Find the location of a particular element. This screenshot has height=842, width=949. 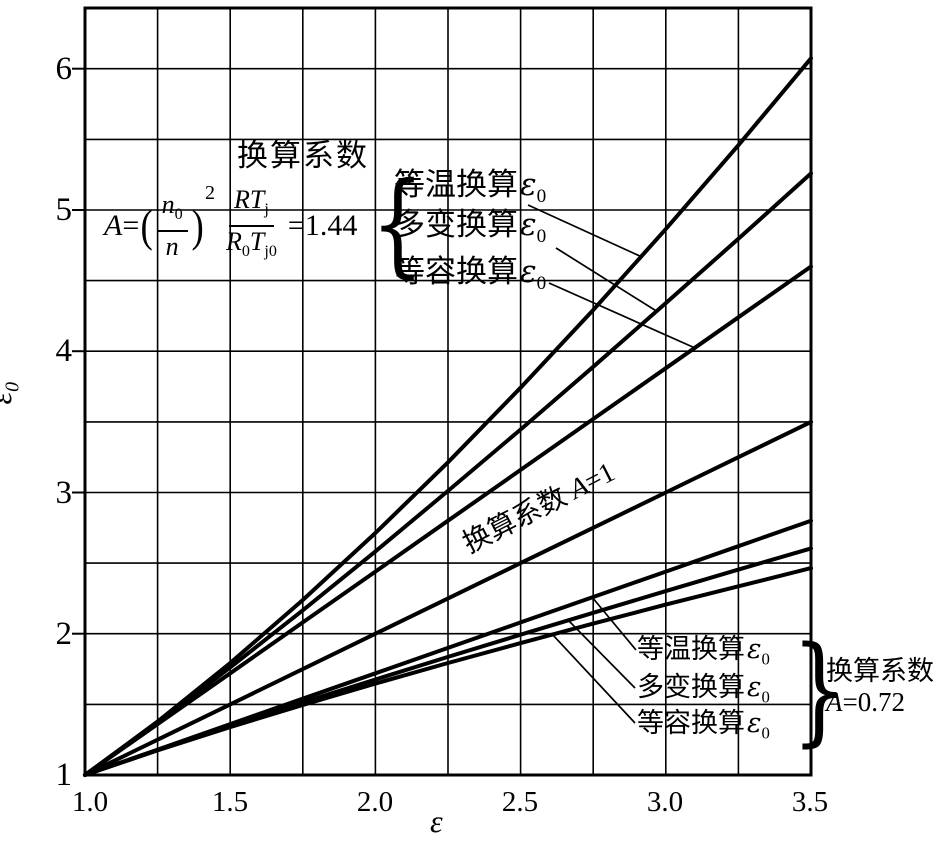

y-axis-title: ε0 is located at coordinates (12, 393).